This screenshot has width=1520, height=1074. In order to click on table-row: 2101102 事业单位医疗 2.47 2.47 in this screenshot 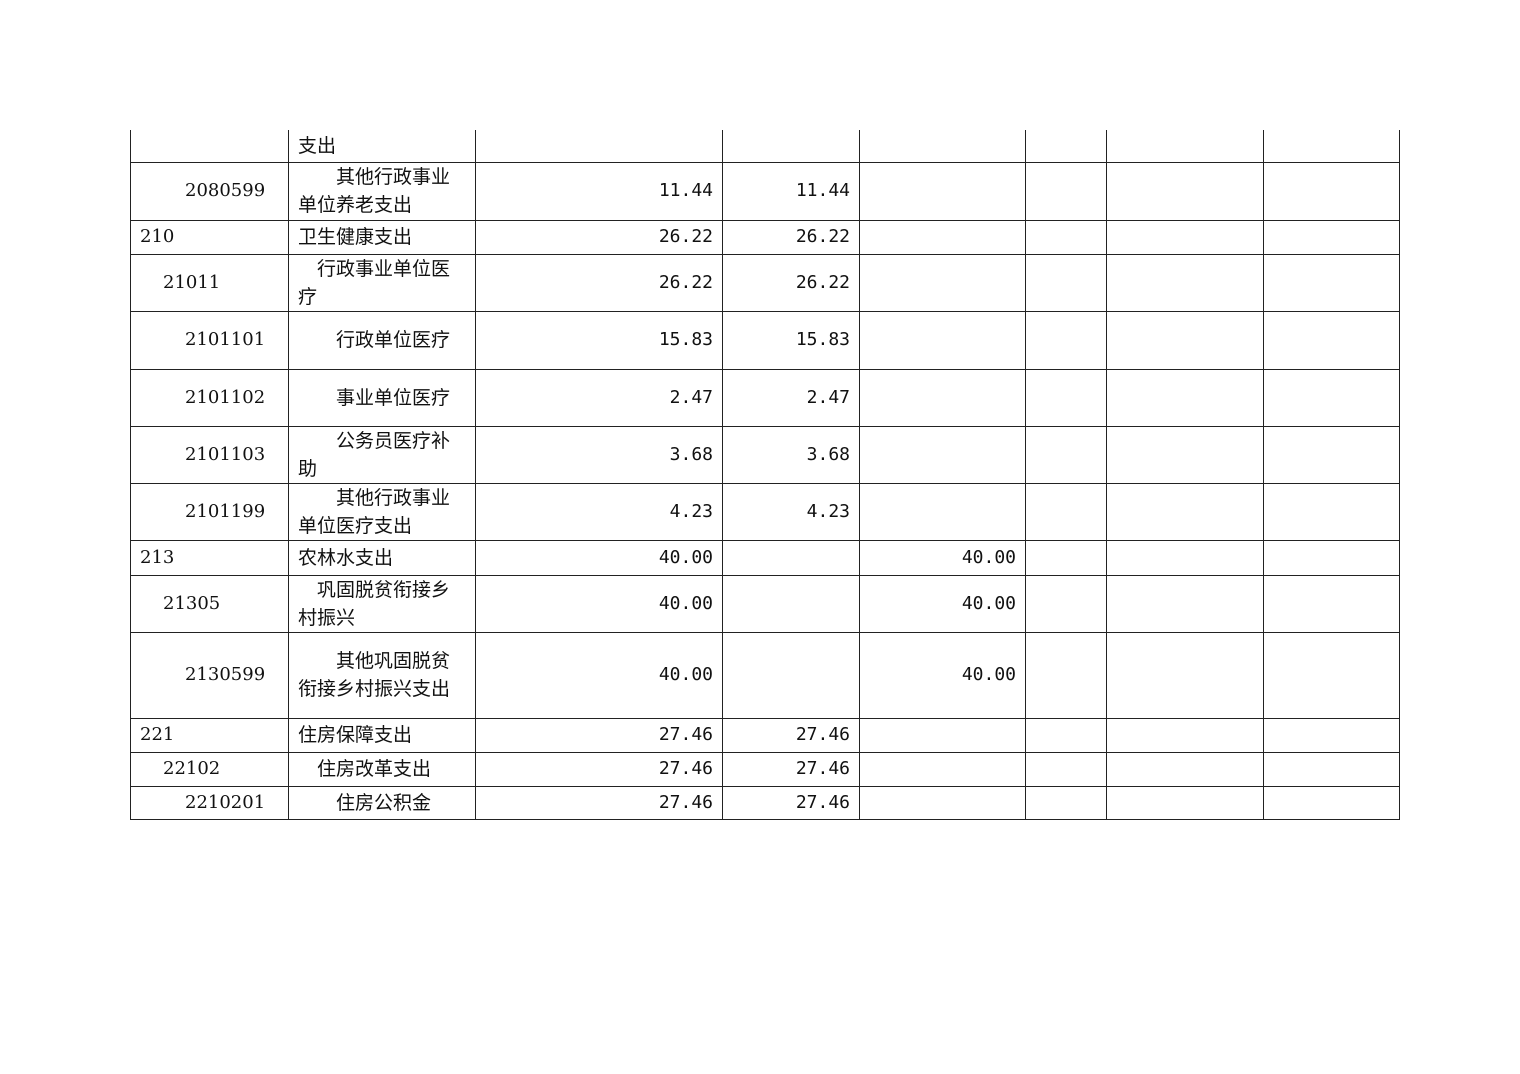, I will do `click(765, 397)`.